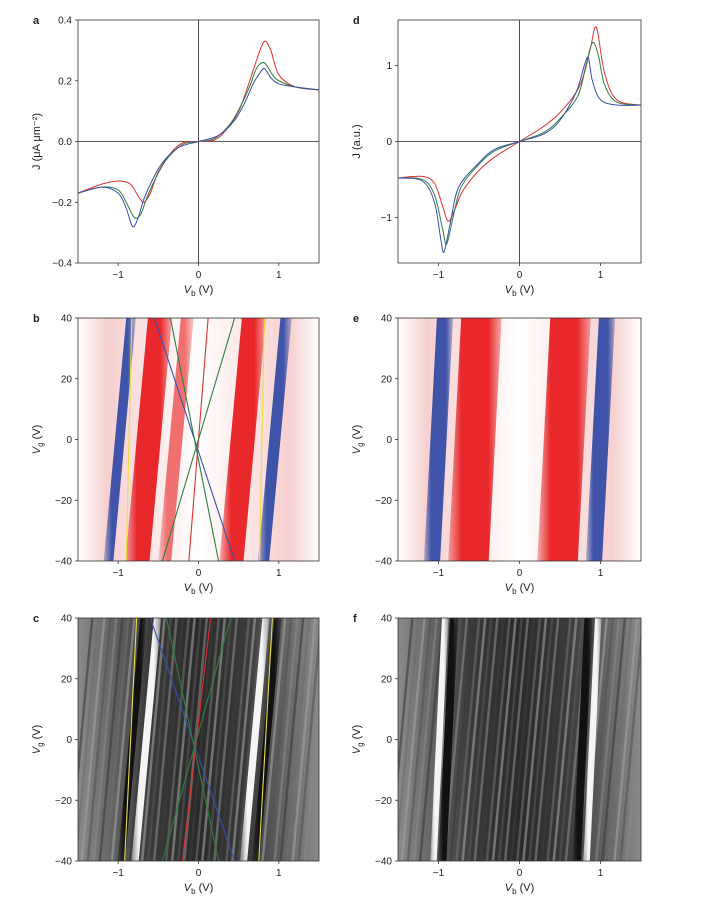  Describe the element at coordinates (36, 319) in the screenshot. I see `panel-label: b` at that location.